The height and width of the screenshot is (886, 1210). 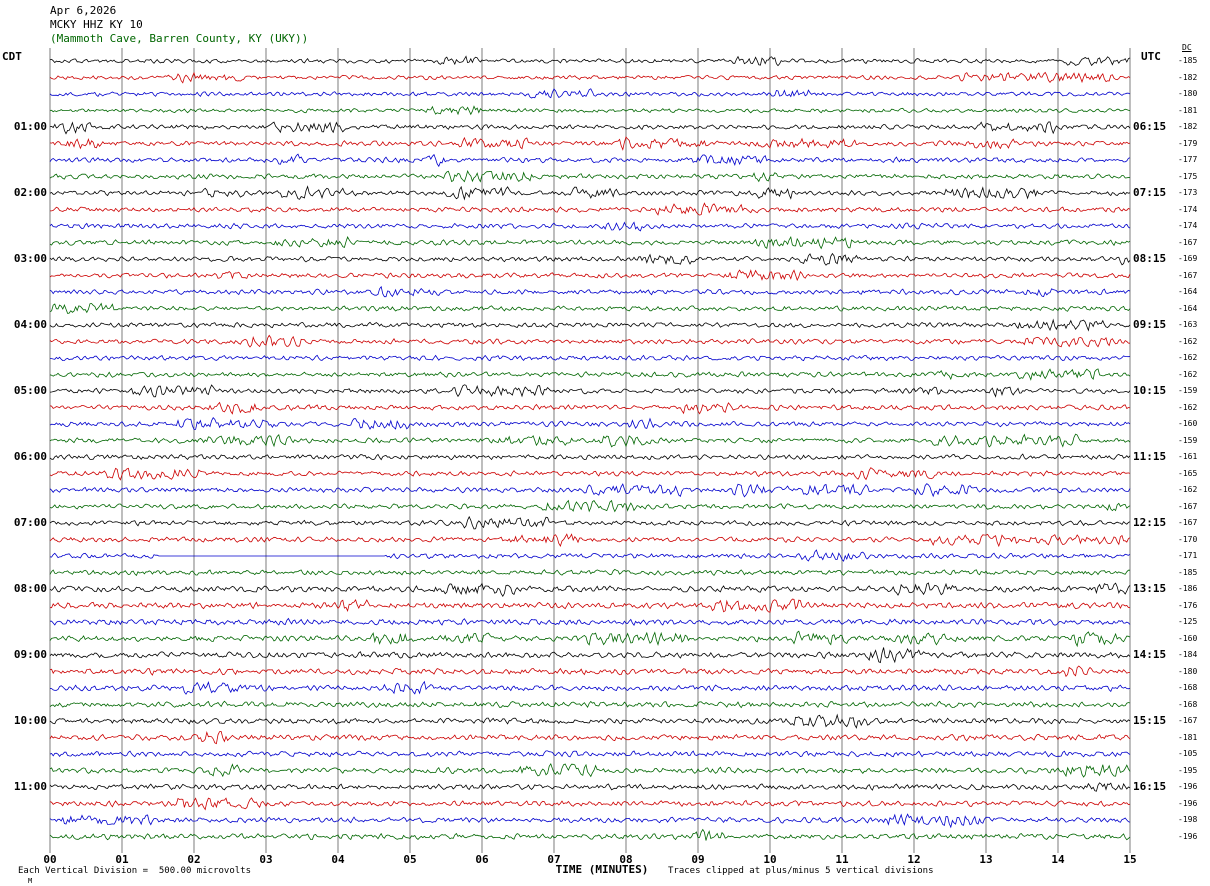 What do you see at coordinates (770, 859) in the screenshot?
I see `x-tick-label: 10` at bounding box center [770, 859].